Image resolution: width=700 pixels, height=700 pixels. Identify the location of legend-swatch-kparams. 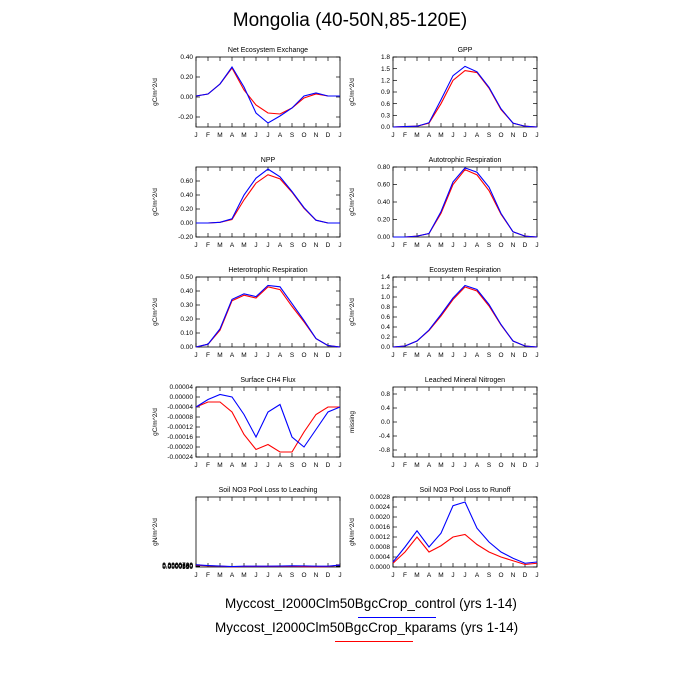
(374, 641).